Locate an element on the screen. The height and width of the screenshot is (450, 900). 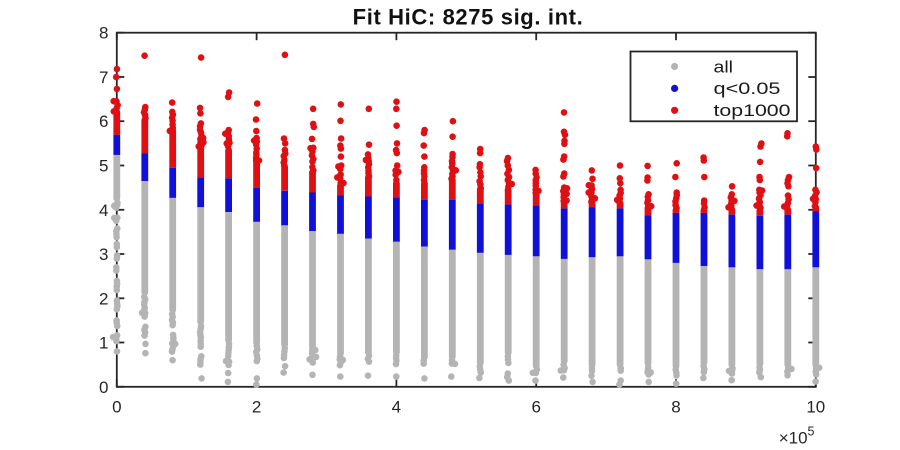
svg-text: 1 is located at coordinates (103, 343).